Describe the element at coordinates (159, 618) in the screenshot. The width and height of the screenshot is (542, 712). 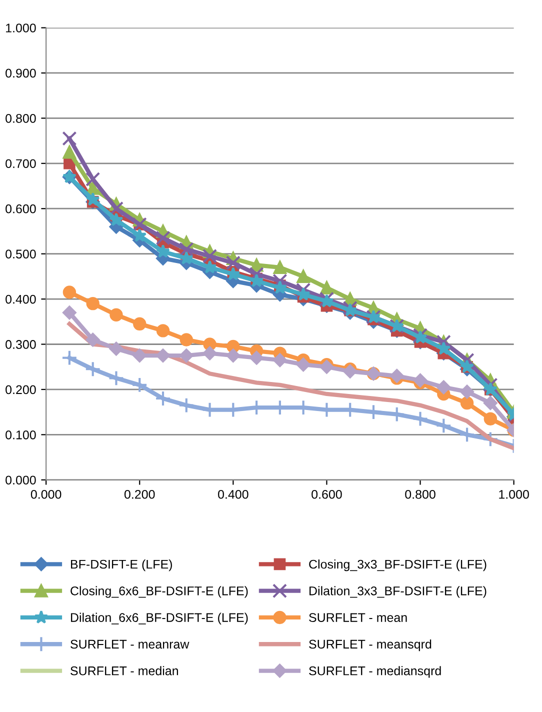
I see `legend-label: Dilation_6x6_BF-DSIFT-E (LFE)` at that location.